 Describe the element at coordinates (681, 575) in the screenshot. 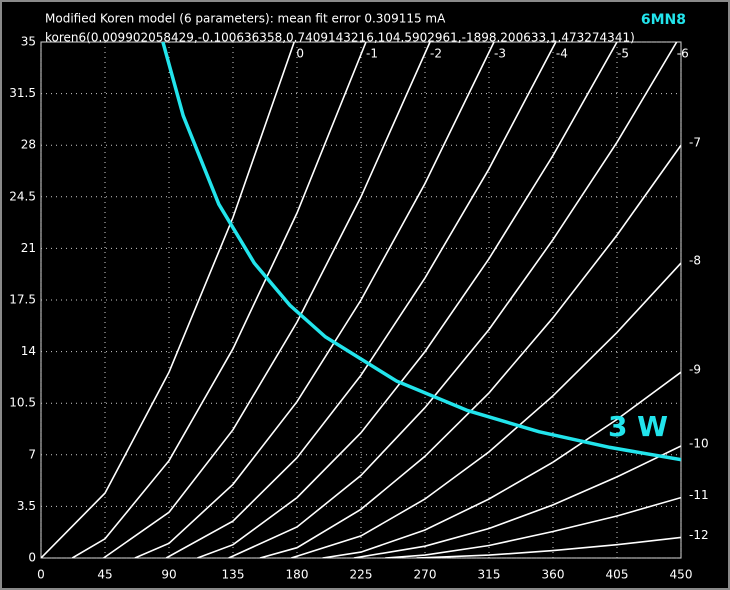

I see `x-tick-label: 450` at that location.